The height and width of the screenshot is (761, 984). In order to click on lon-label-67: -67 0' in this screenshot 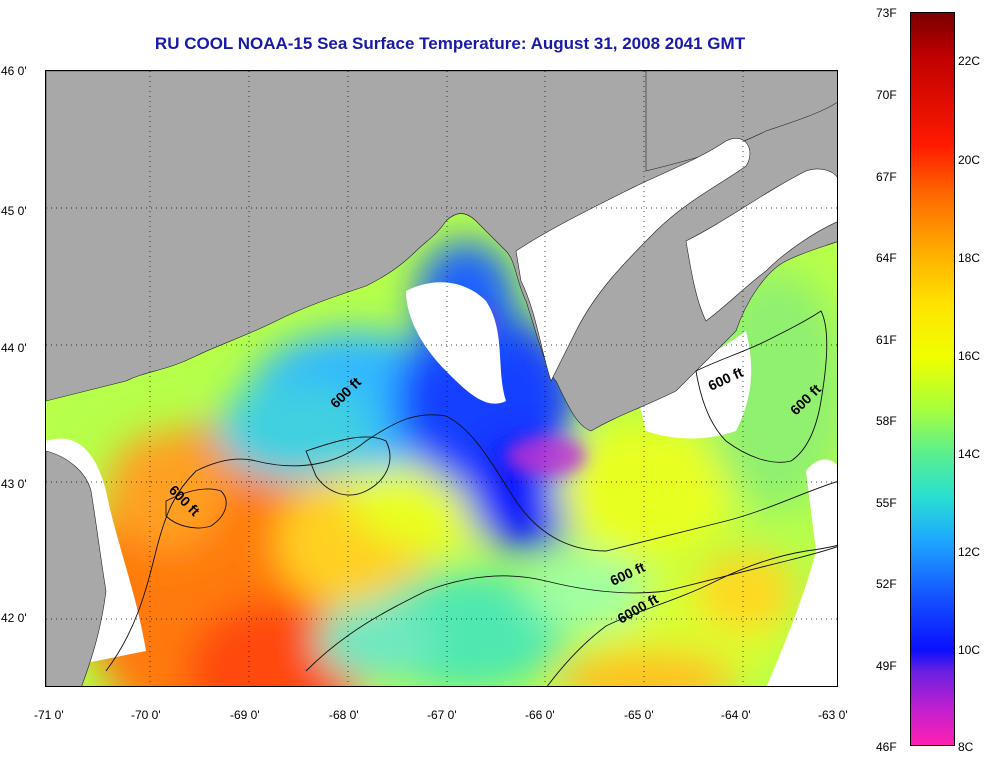, I will do `click(442, 715)`.